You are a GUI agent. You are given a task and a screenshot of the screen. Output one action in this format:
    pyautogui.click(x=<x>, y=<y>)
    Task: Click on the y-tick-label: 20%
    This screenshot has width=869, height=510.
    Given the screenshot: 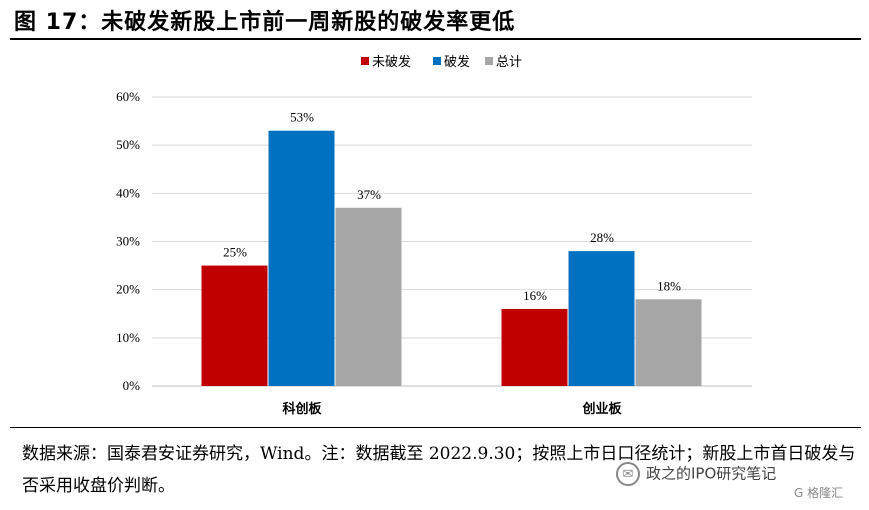 What is the action you would take?
    pyautogui.click(x=128, y=289)
    